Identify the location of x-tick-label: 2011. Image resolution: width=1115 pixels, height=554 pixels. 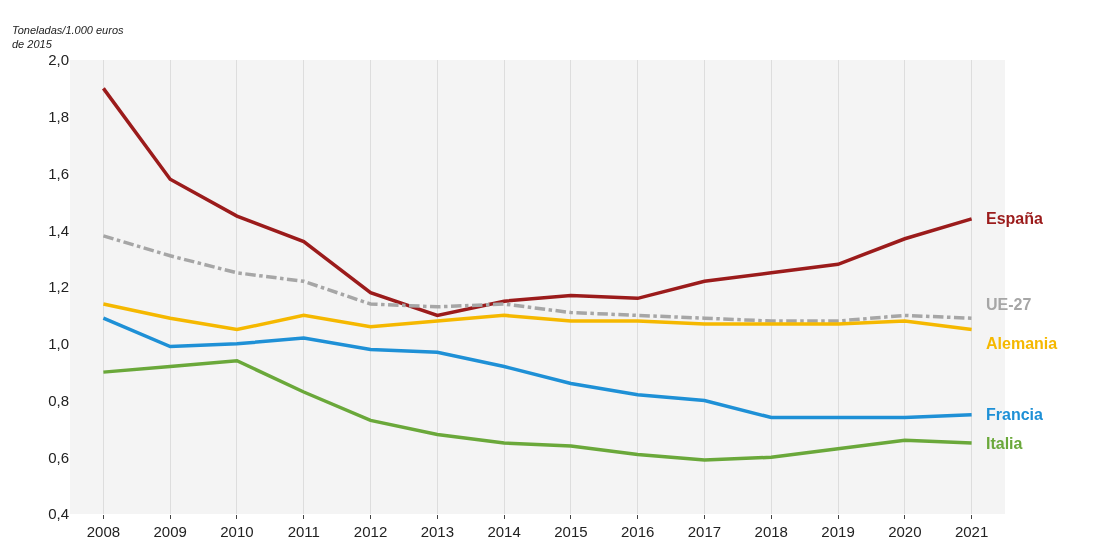
(303, 531).